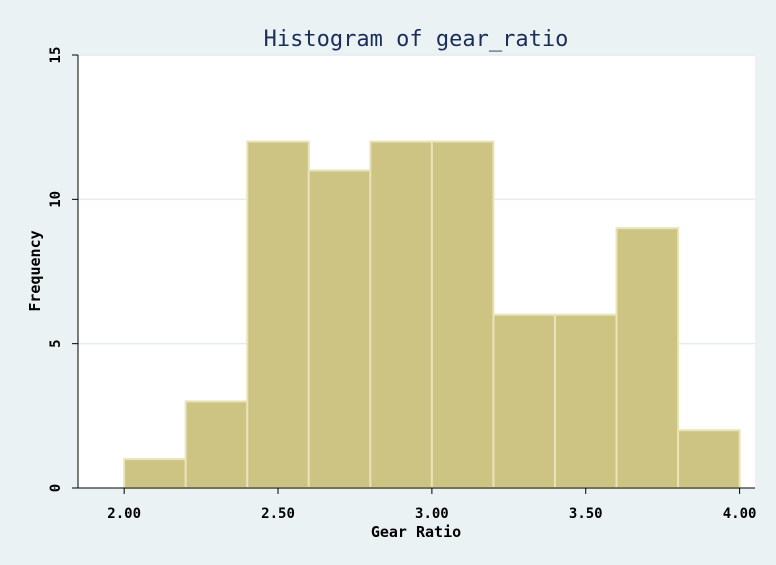 Image resolution: width=776 pixels, height=565 pixels. Describe the element at coordinates (56, 488) in the screenshot. I see `y-tick-label-0: 0` at that location.